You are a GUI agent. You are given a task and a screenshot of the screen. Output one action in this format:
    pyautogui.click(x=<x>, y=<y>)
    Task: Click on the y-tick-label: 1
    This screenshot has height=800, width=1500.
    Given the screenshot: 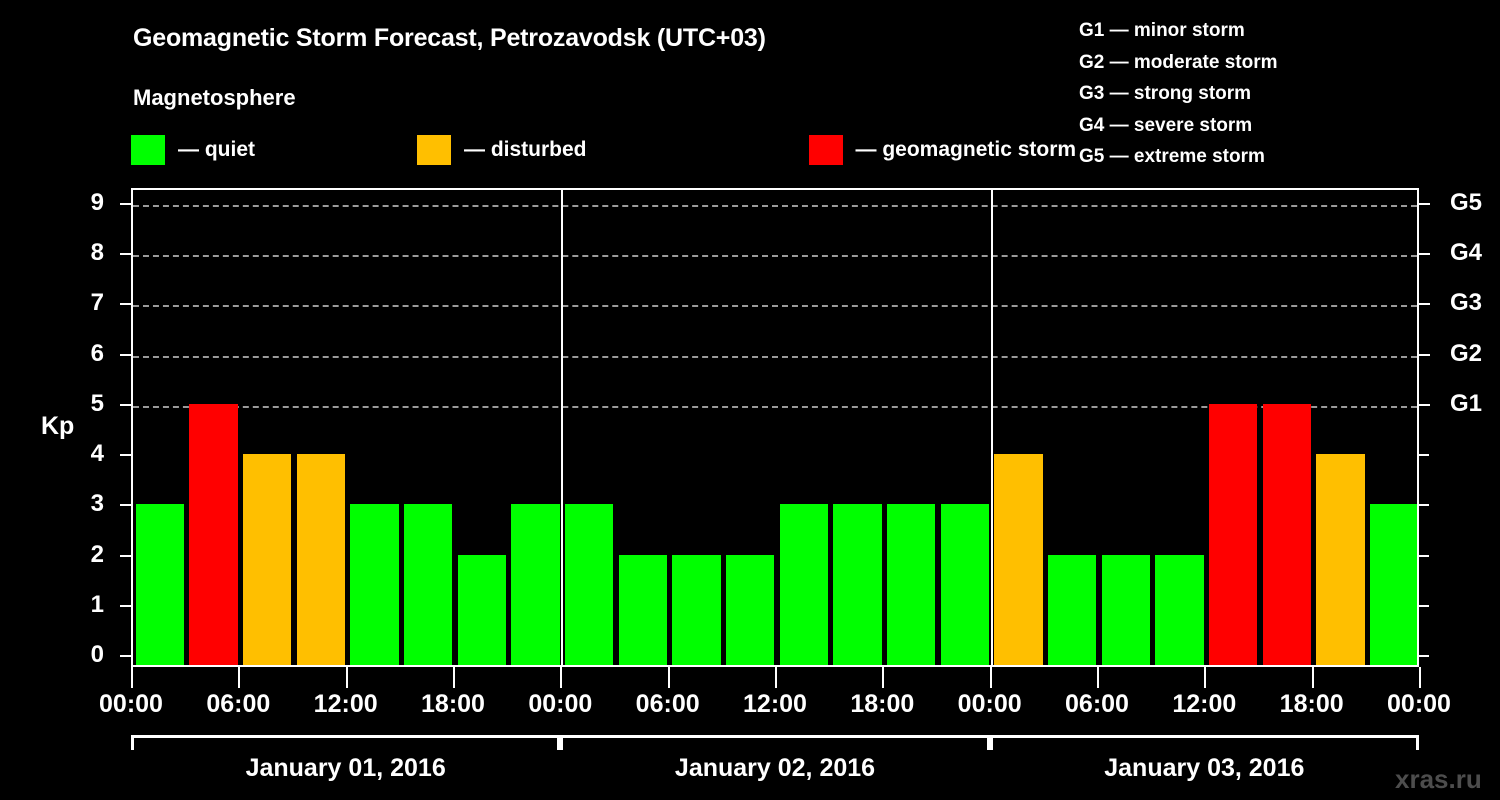 What is the action you would take?
    pyautogui.click(x=97, y=604)
    